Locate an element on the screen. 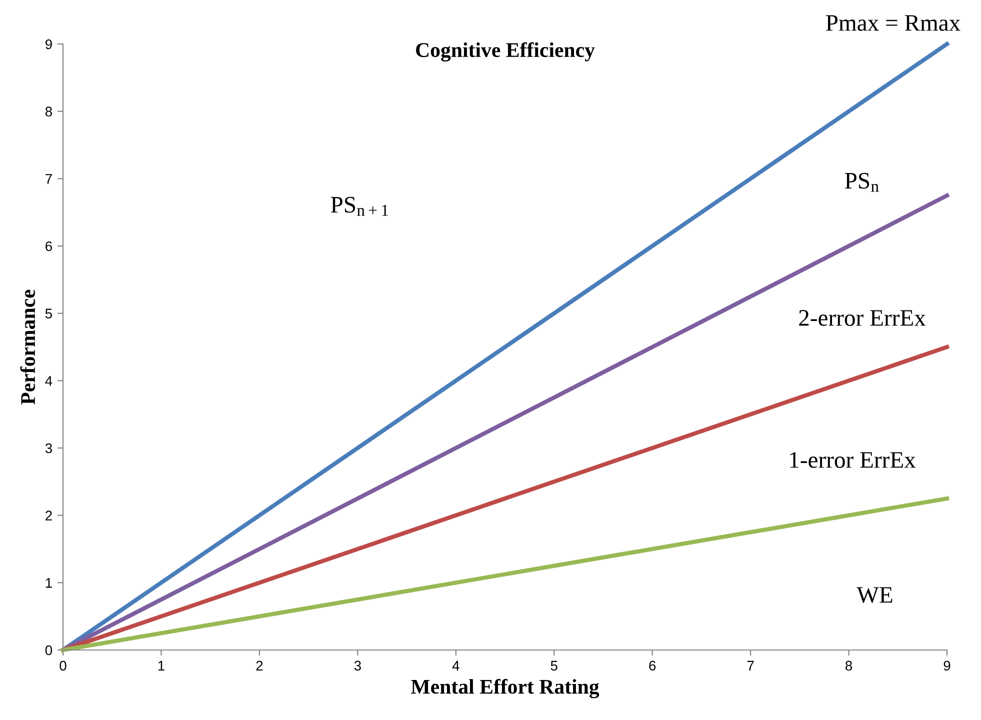 This screenshot has width=981, height=720. y-tick-label: 7 is located at coordinates (49, 179).